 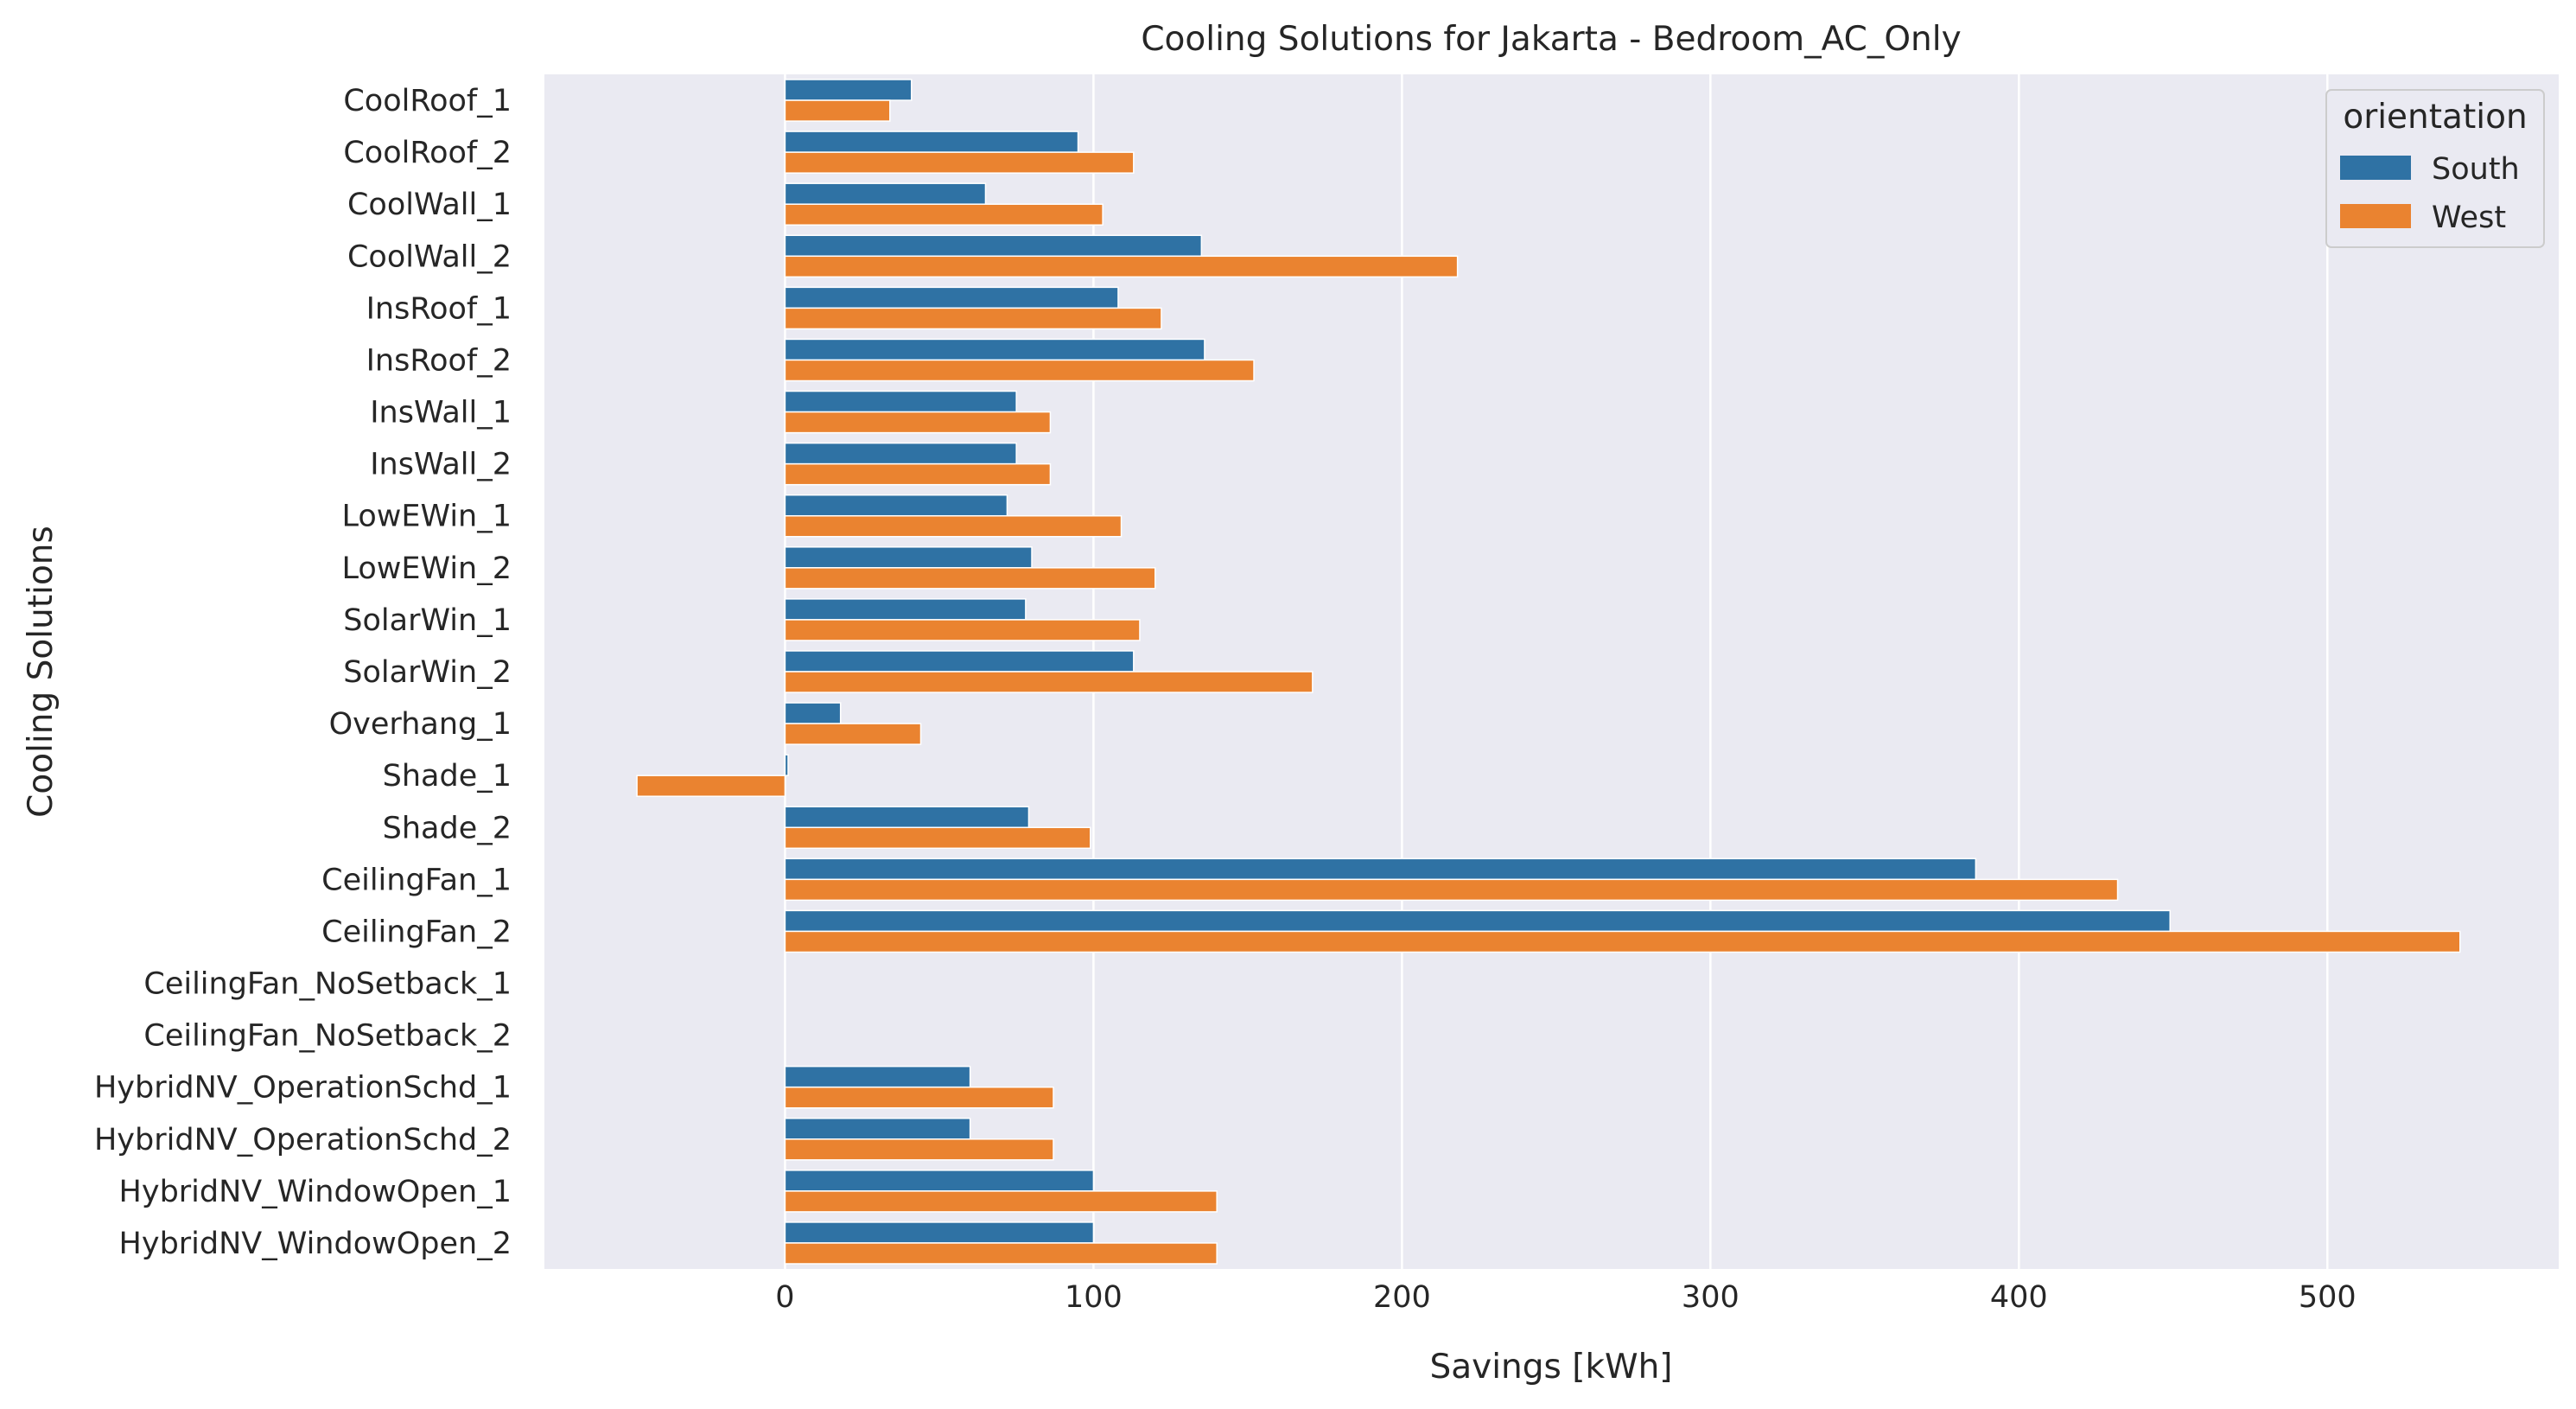 I want to click on y-tick-label: Shade_1, so click(x=448, y=776).